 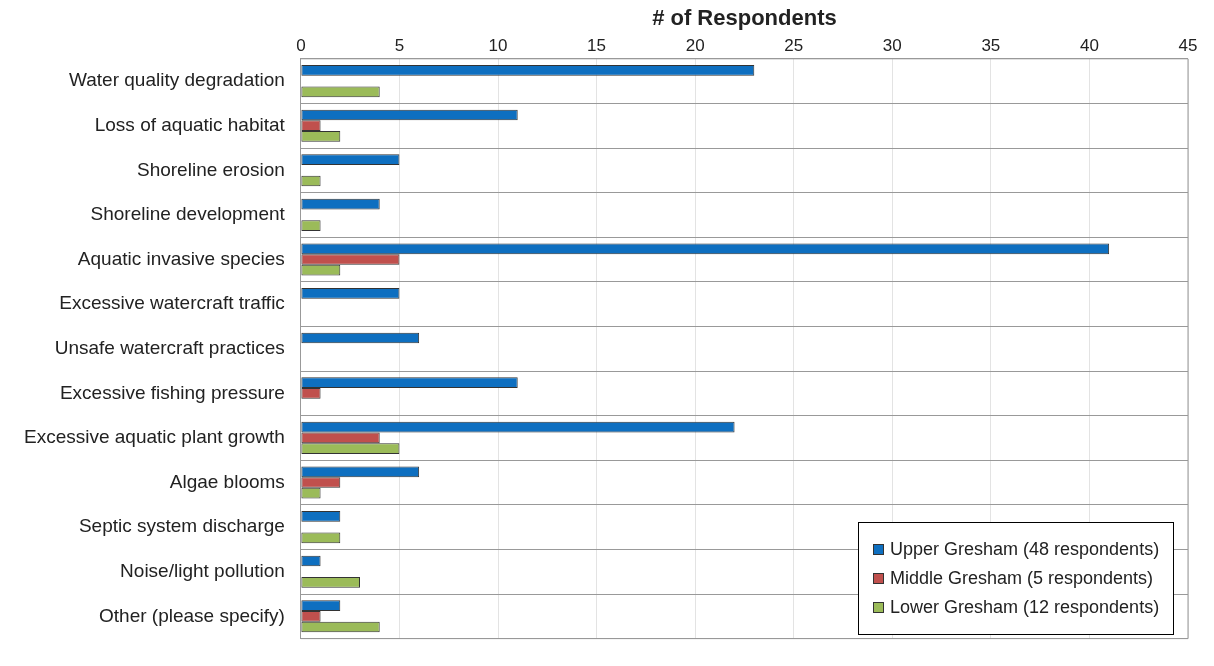 I want to click on y-tick-label: Excessive aquatic plant growth, so click(x=154, y=437).